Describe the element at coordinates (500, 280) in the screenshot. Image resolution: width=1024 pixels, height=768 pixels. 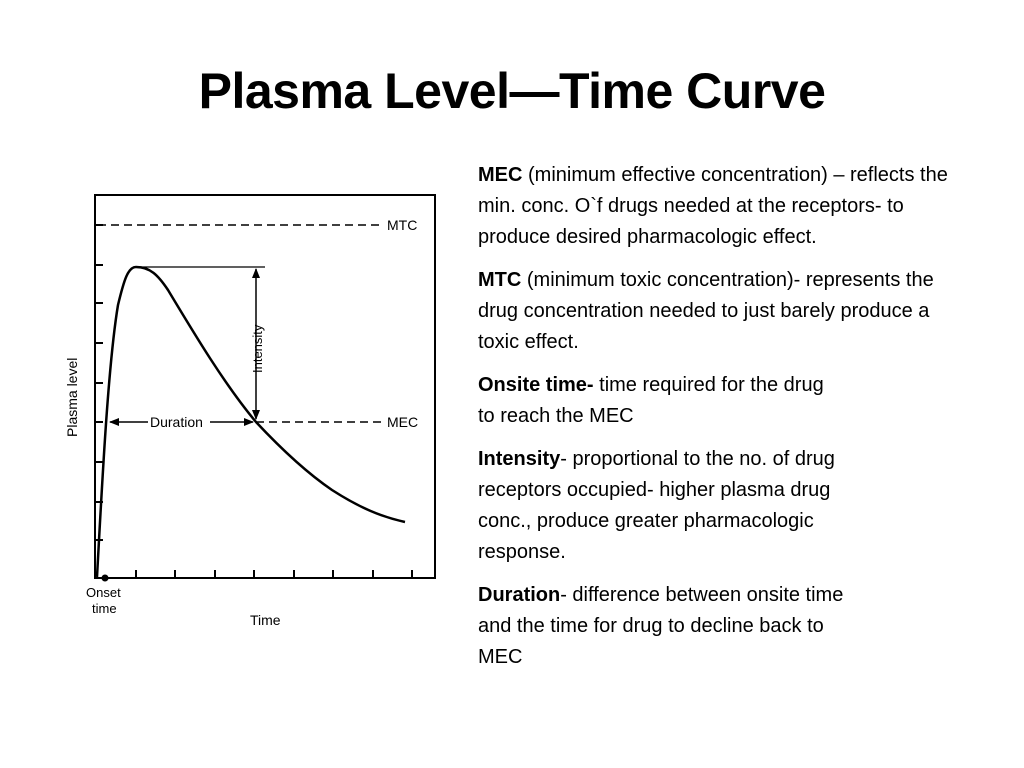
I see `note-mtc-term: MTC` at that location.